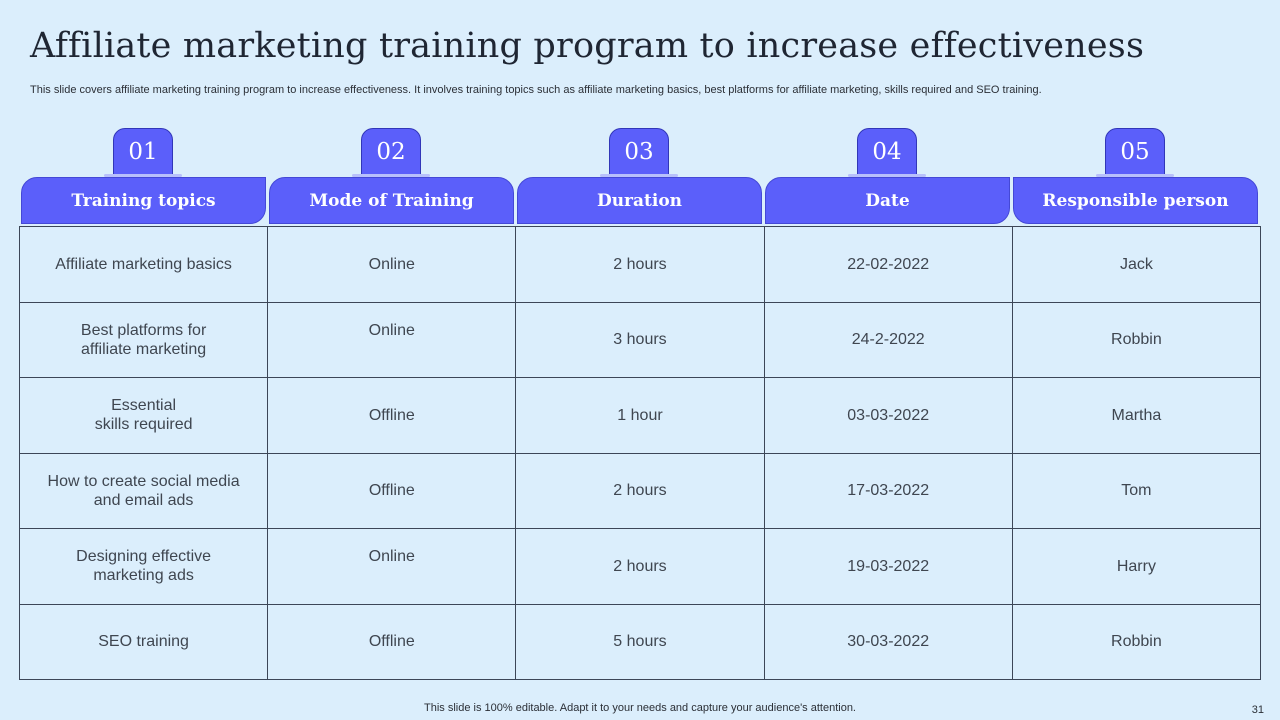 This screenshot has height=720, width=1280. What do you see at coordinates (1257, 710) in the screenshot?
I see `page-number: 31` at bounding box center [1257, 710].